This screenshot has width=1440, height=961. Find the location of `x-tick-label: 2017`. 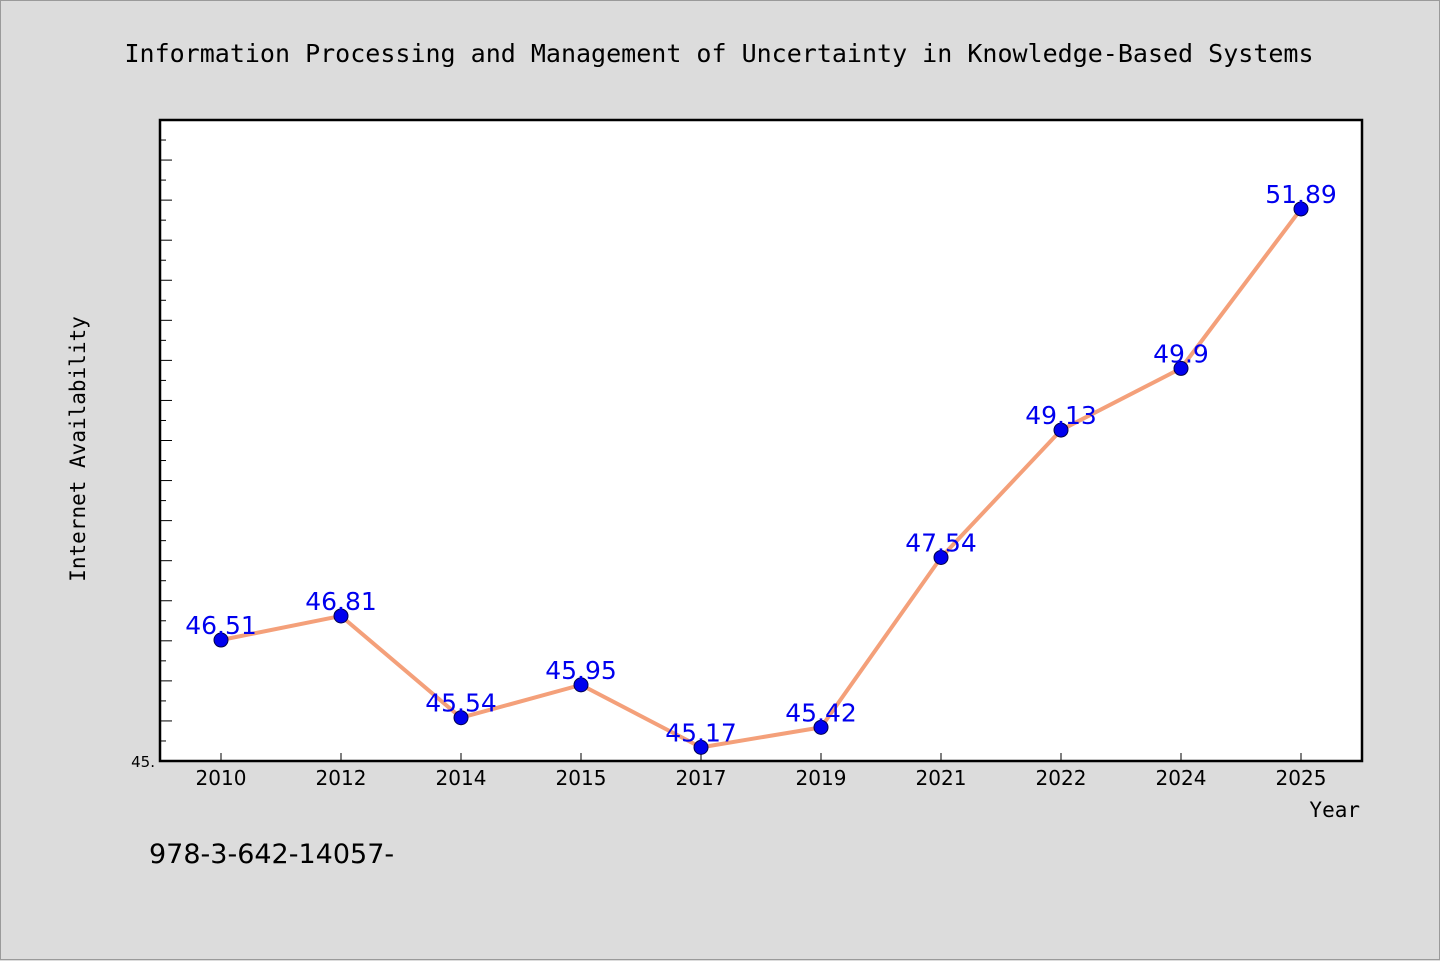

x-tick-label: 2017 is located at coordinates (701, 778).